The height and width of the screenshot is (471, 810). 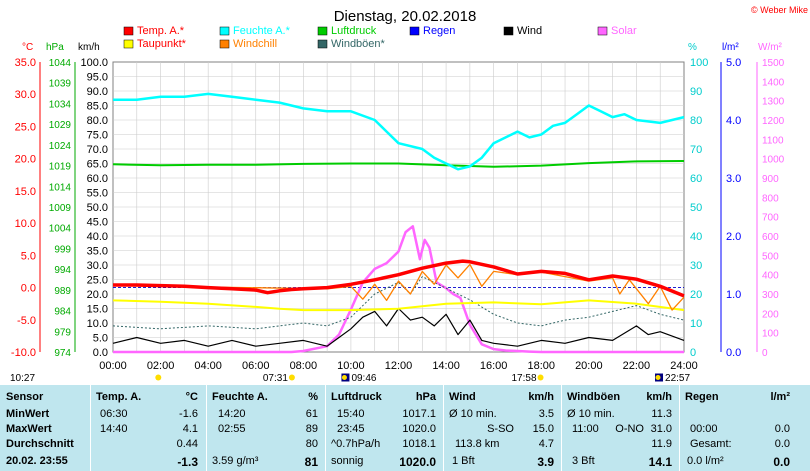 What do you see at coordinates (591, 414) in the screenshot?
I see `gust-min-label: Ø 10 min.` at bounding box center [591, 414].